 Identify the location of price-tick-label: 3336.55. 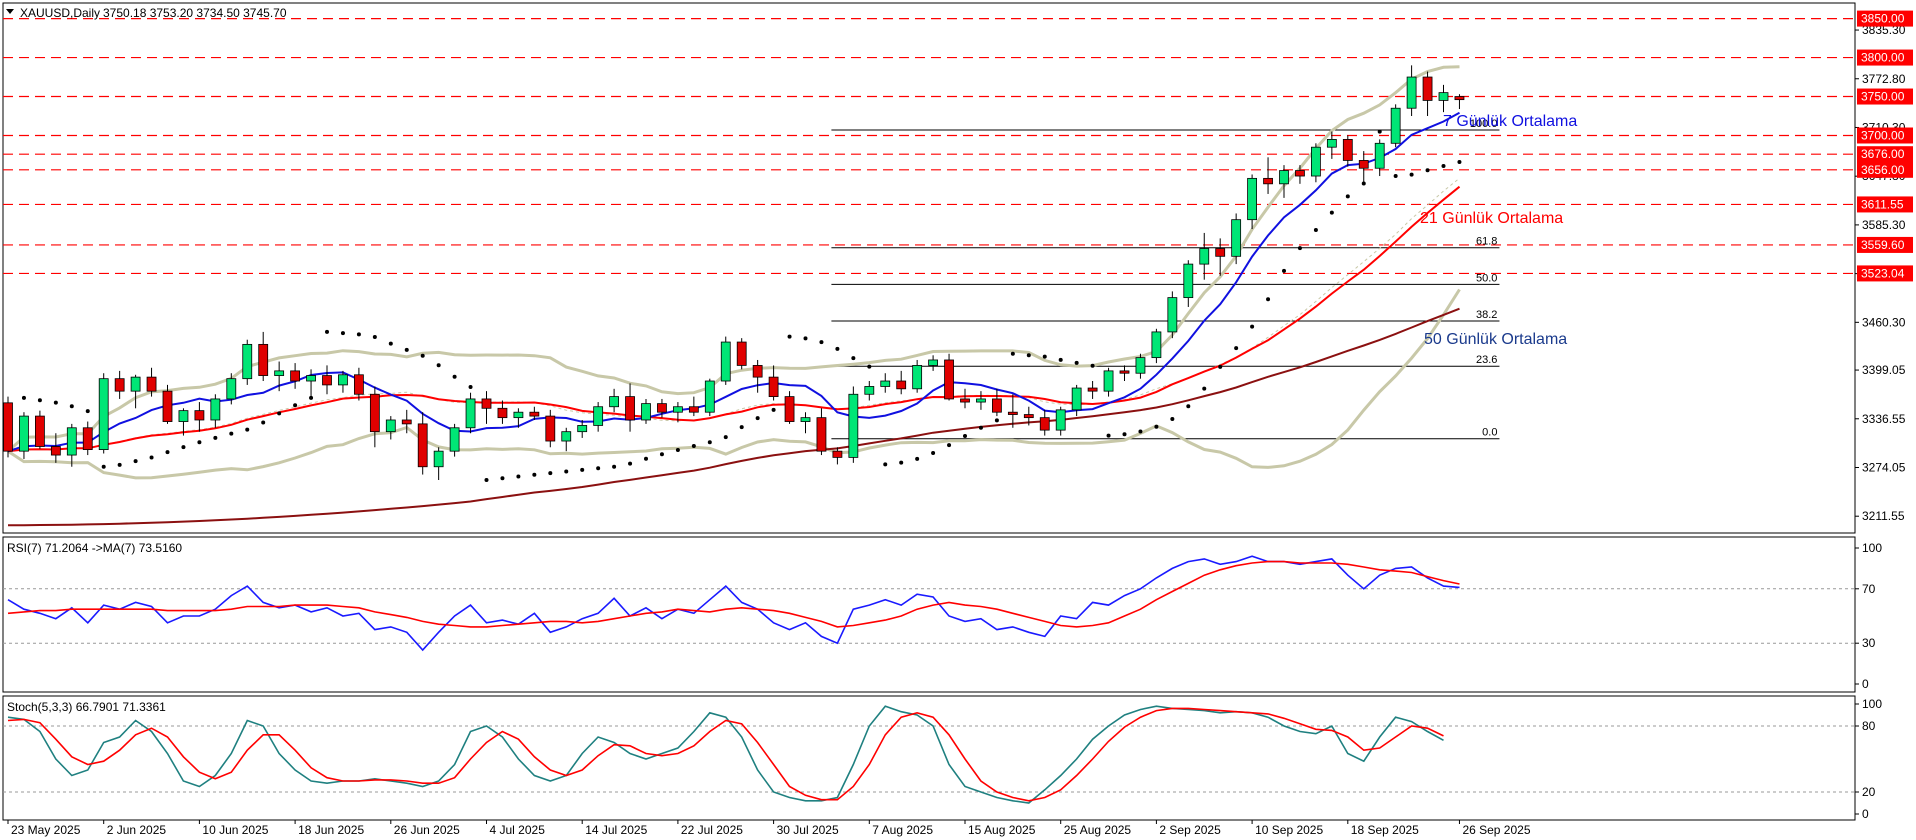
(1884, 419).